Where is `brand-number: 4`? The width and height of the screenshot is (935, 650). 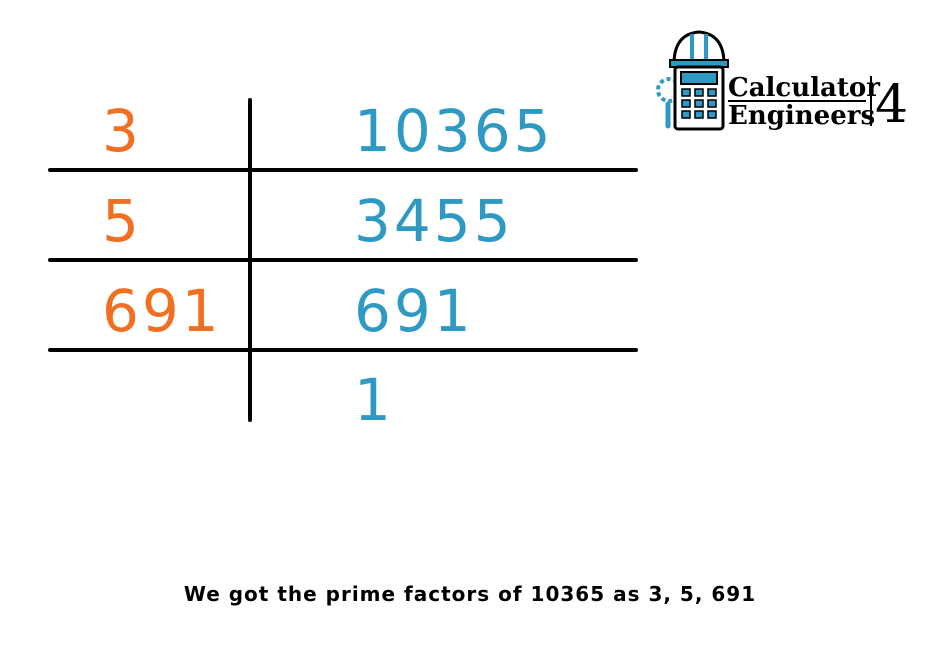 brand-number: 4 is located at coordinates (891, 105).